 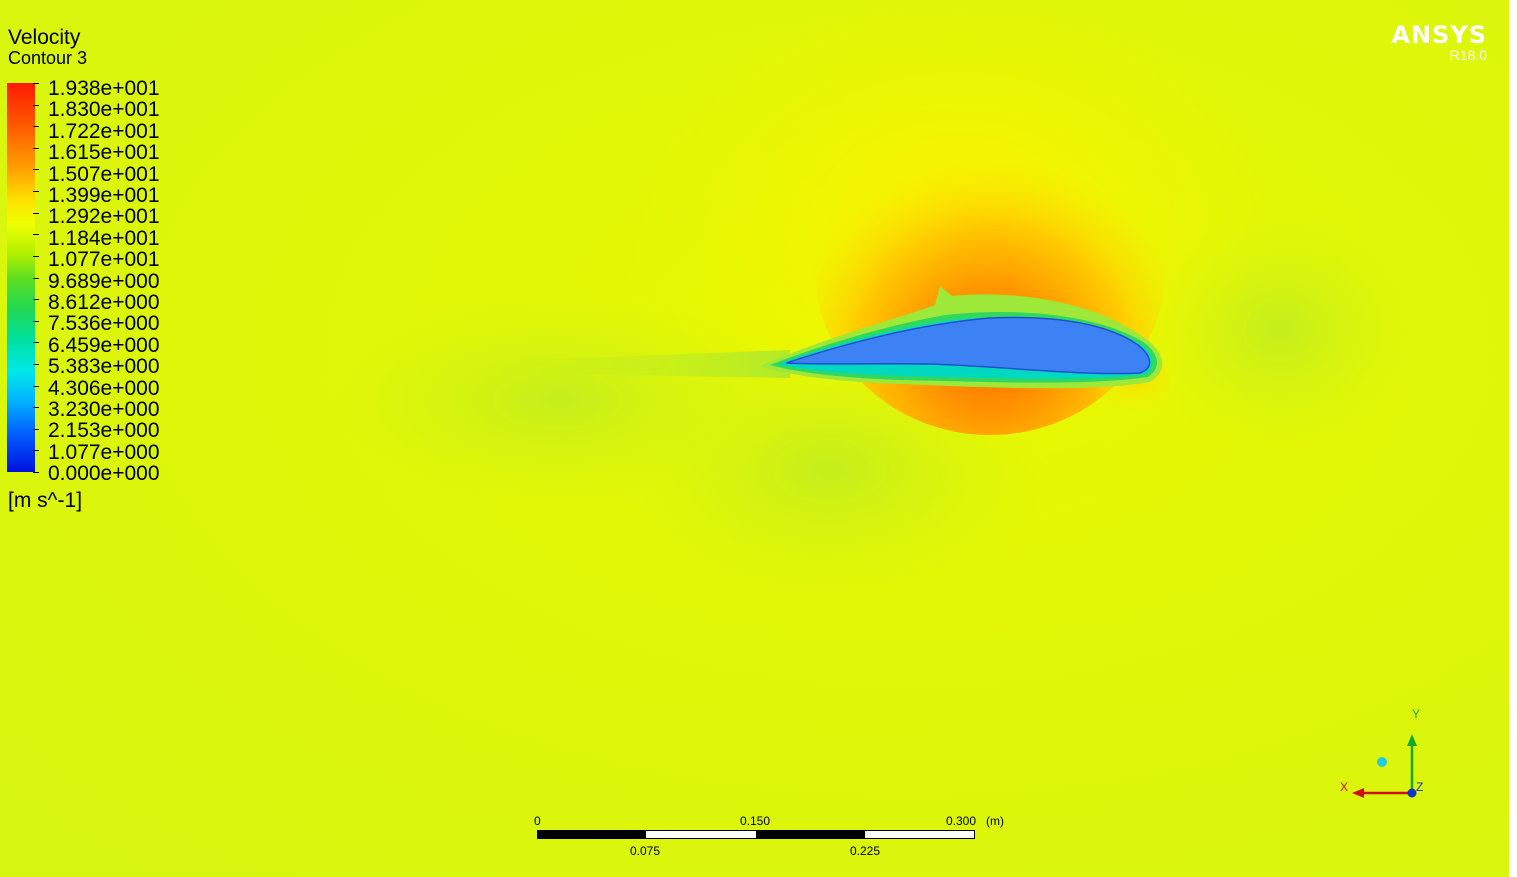 What do you see at coordinates (45, 500) in the screenshot?
I see `legend-unit: [m s^-1]` at bounding box center [45, 500].